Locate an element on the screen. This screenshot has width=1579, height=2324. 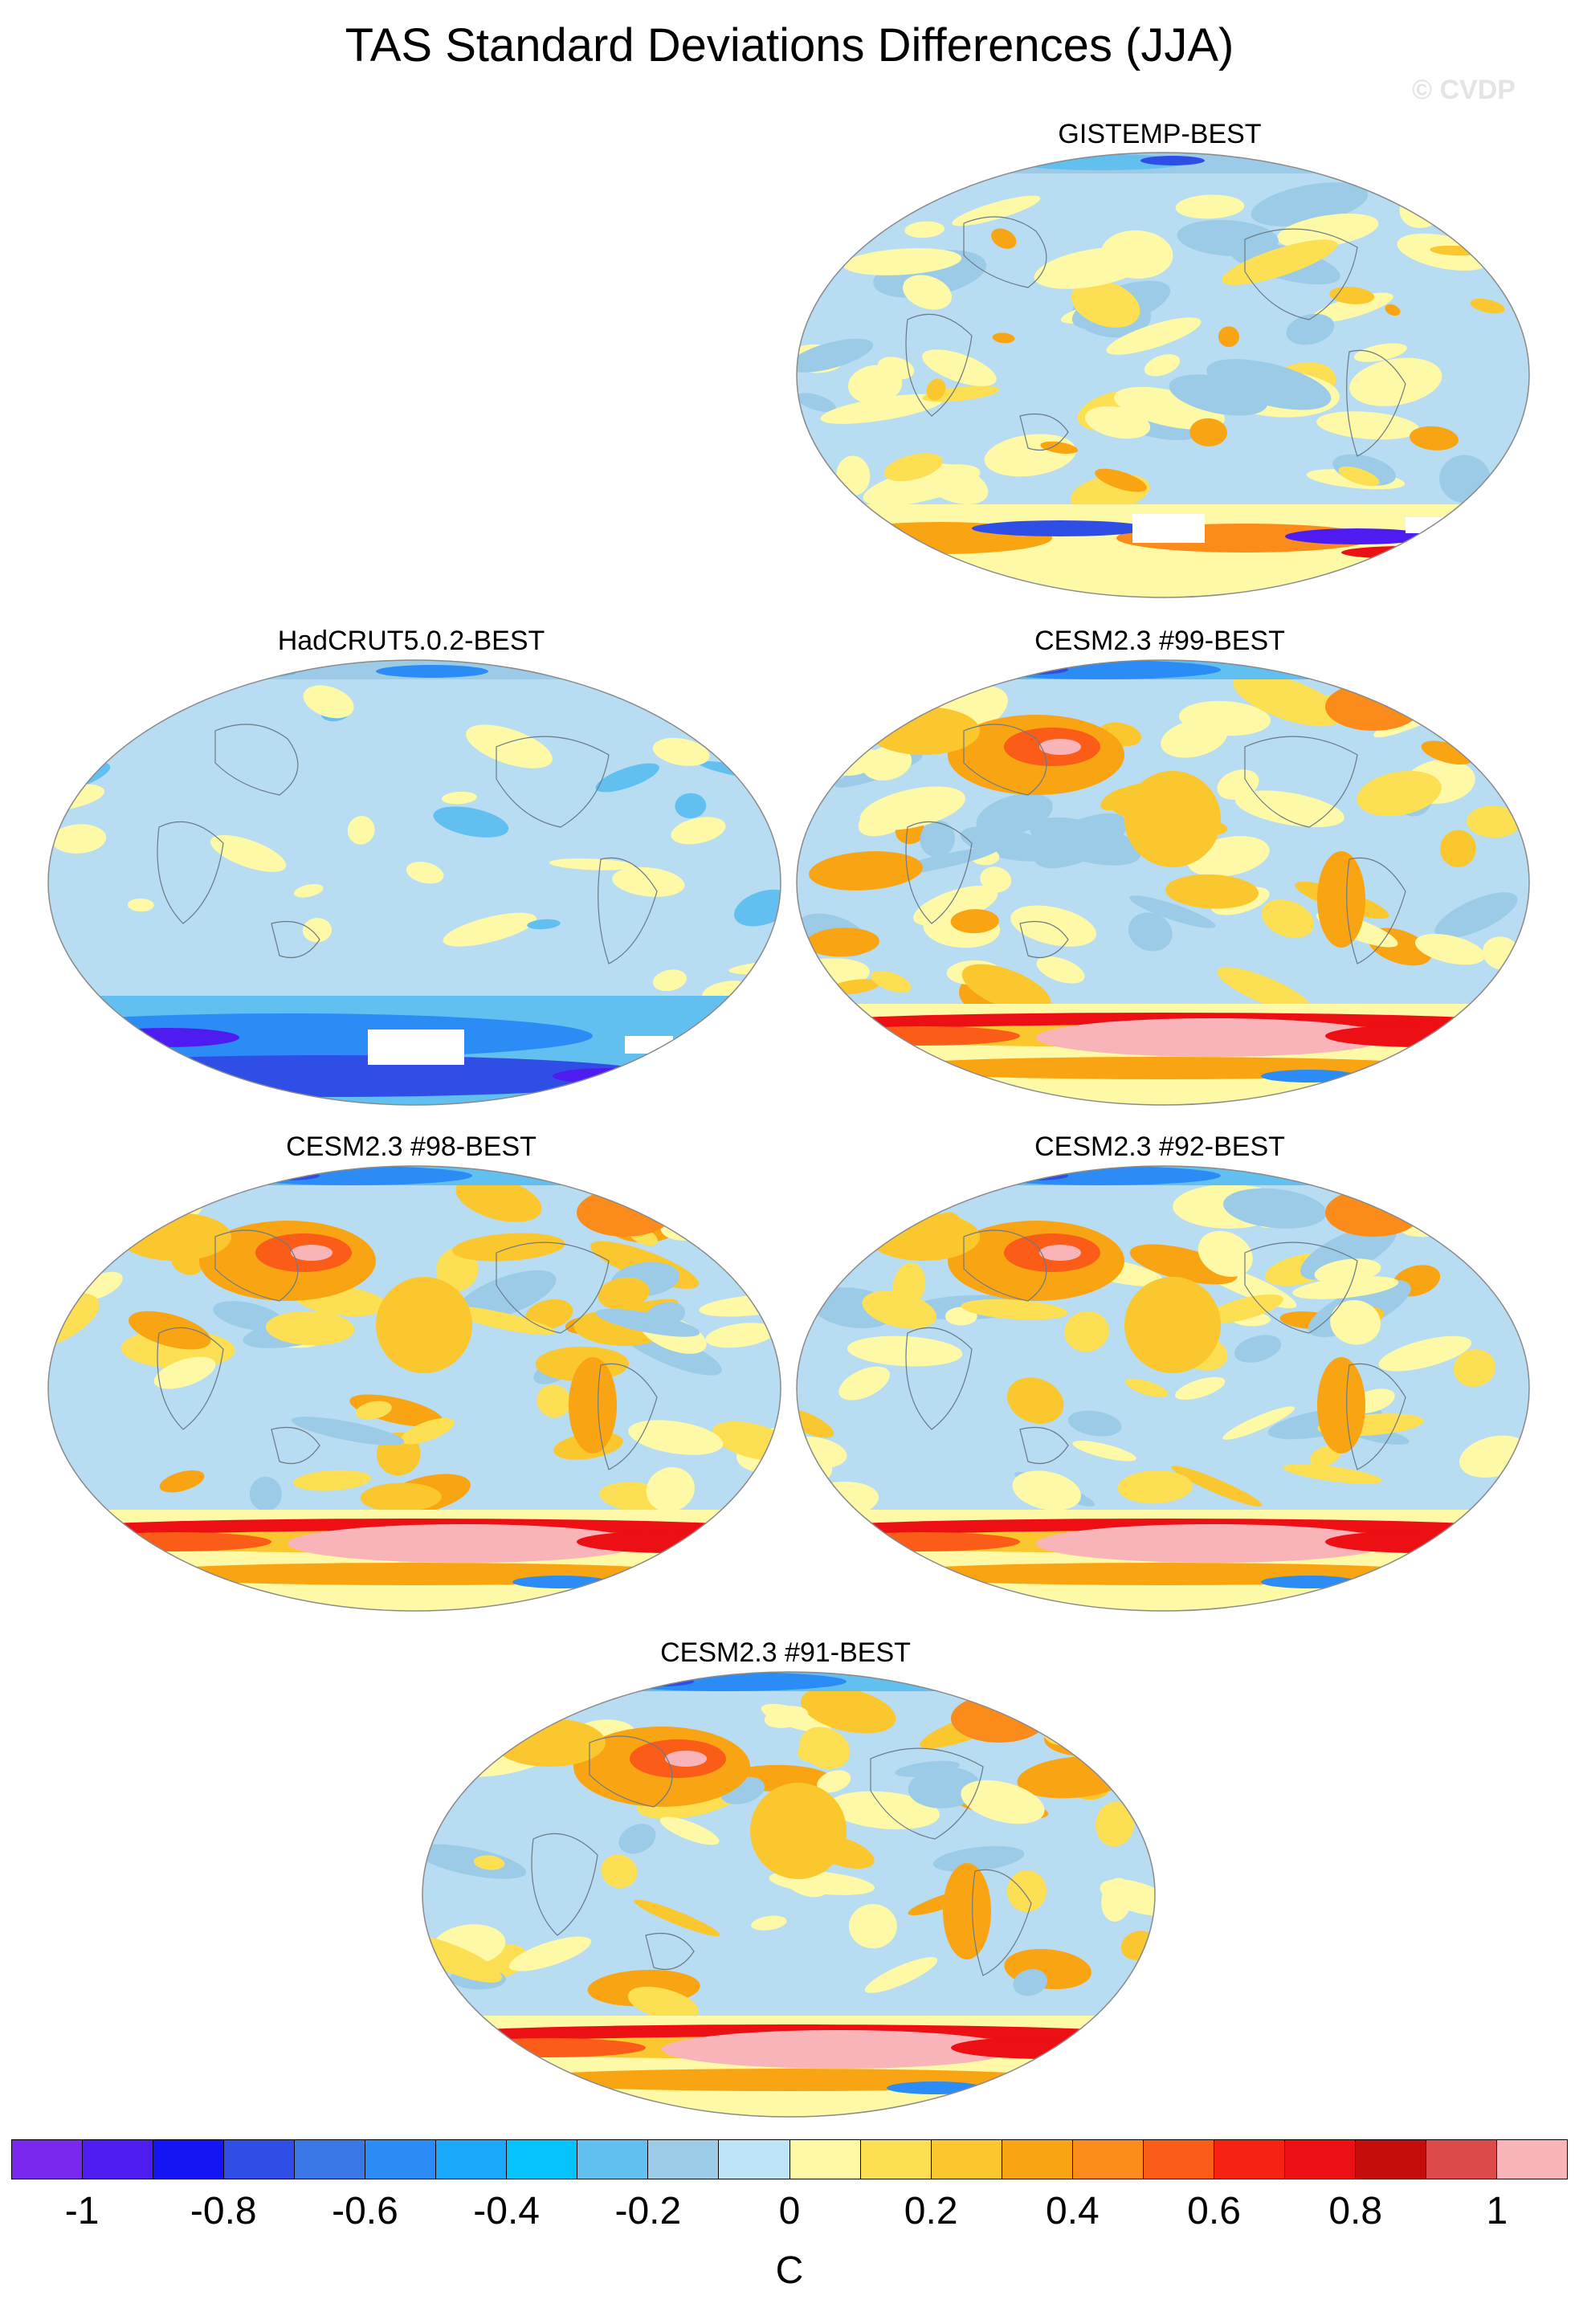
panel-title-hadcrut: HadCRUT5.0.2-BEST is located at coordinates (411, 641).